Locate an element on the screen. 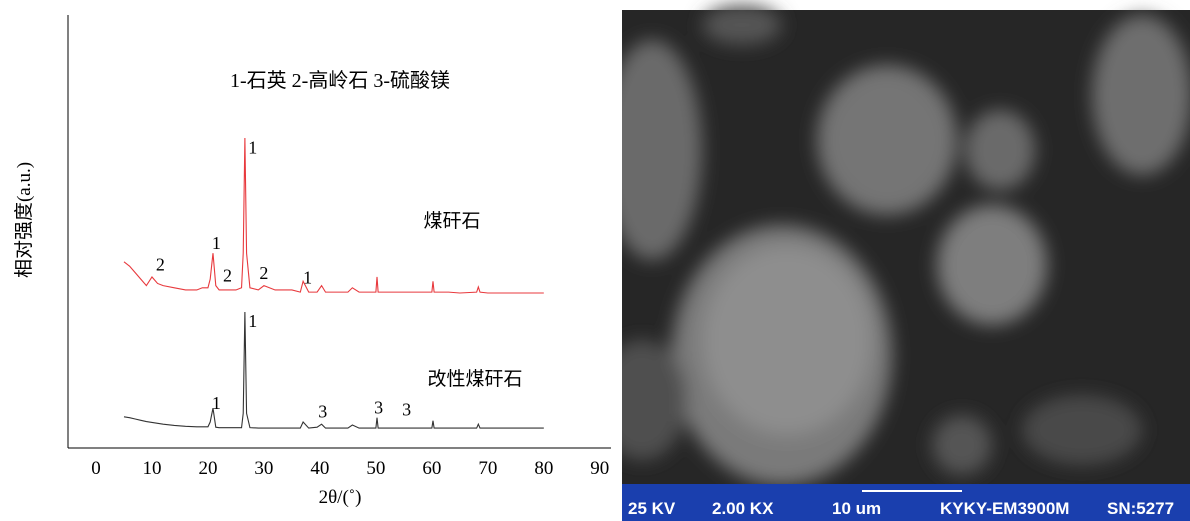  series-label: 煤矸石 is located at coordinates (451, 221).